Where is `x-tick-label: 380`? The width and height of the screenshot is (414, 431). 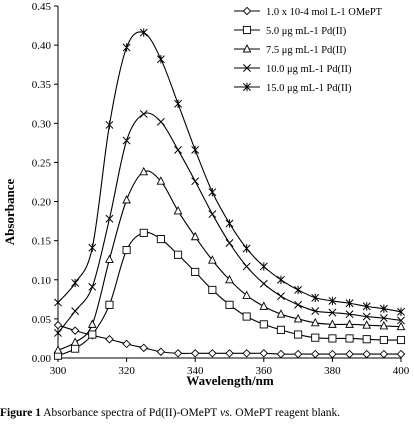
x-tick-label: 380 is located at coordinates (332, 371).